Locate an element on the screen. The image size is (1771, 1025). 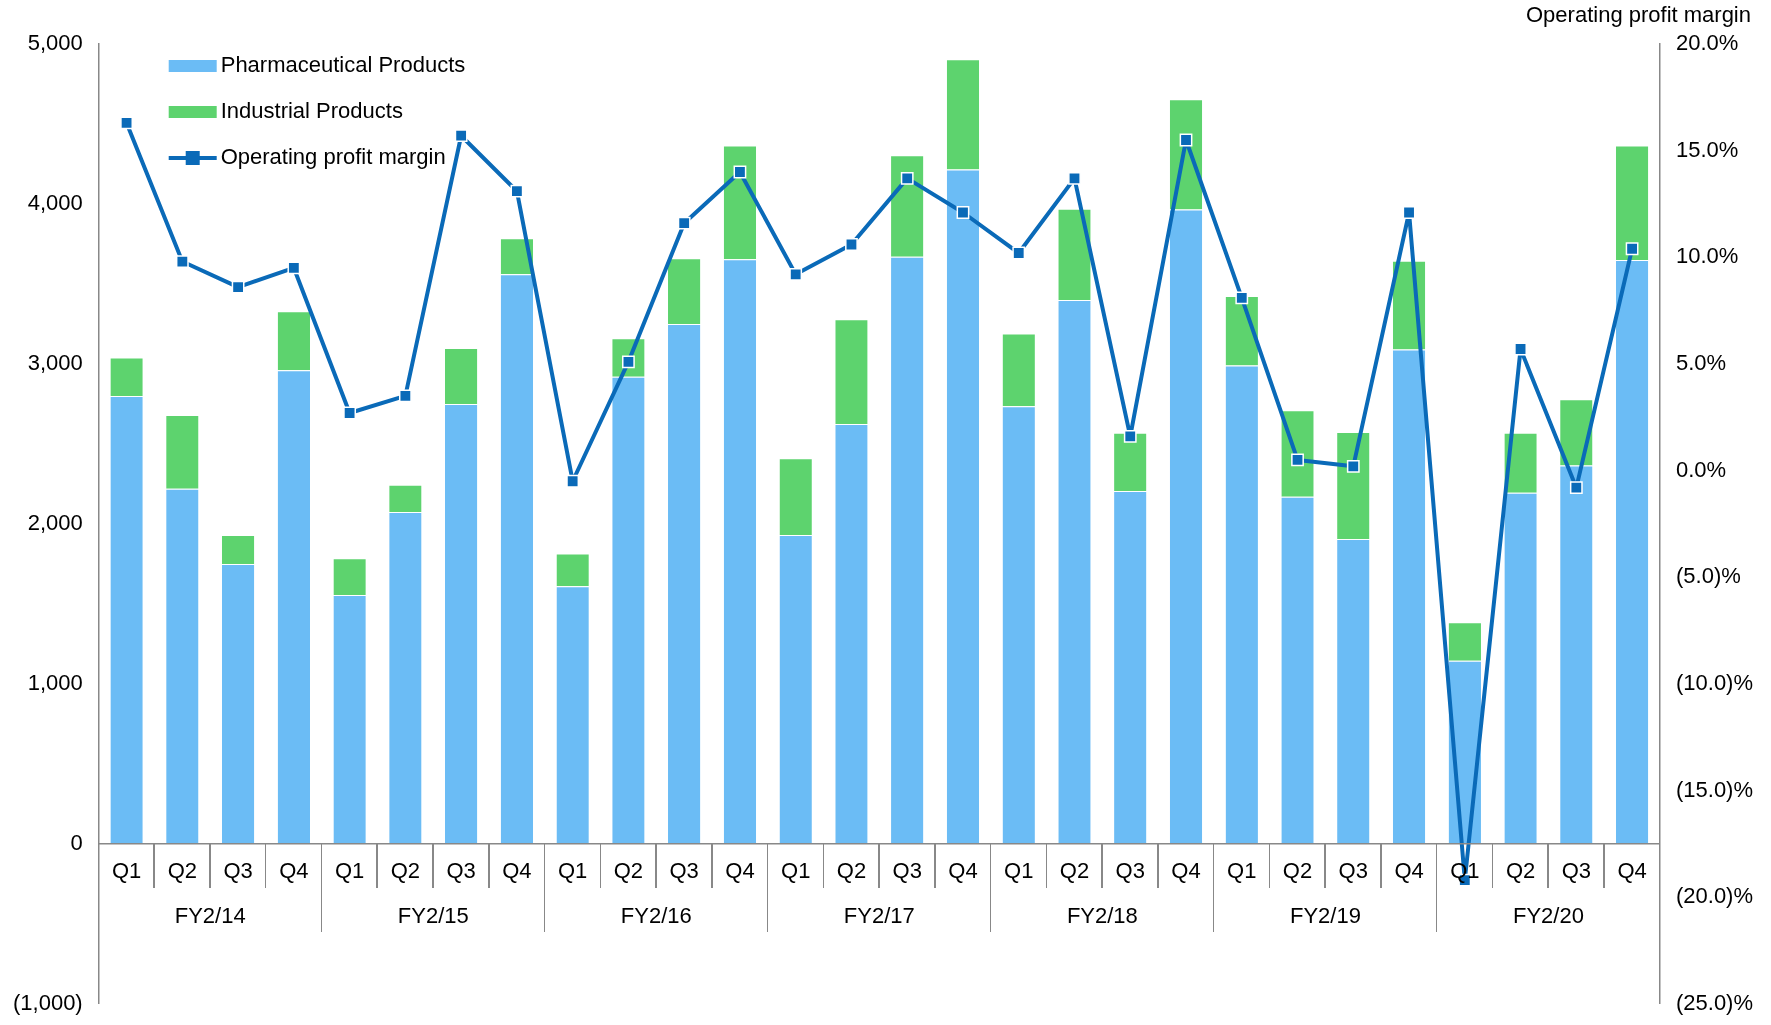
y-tick-label: 5,000 is located at coordinates (55, 43).